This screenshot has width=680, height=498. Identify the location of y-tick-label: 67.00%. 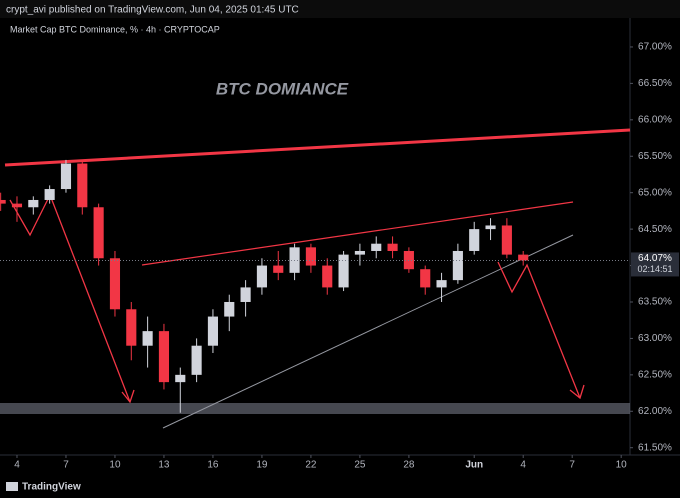
(655, 47).